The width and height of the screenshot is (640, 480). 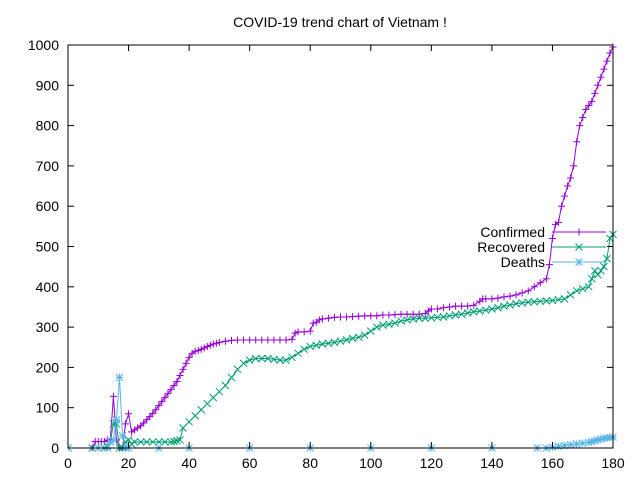 What do you see at coordinates (579, 232) in the screenshot?
I see `legend-marker-confirmed` at bounding box center [579, 232].